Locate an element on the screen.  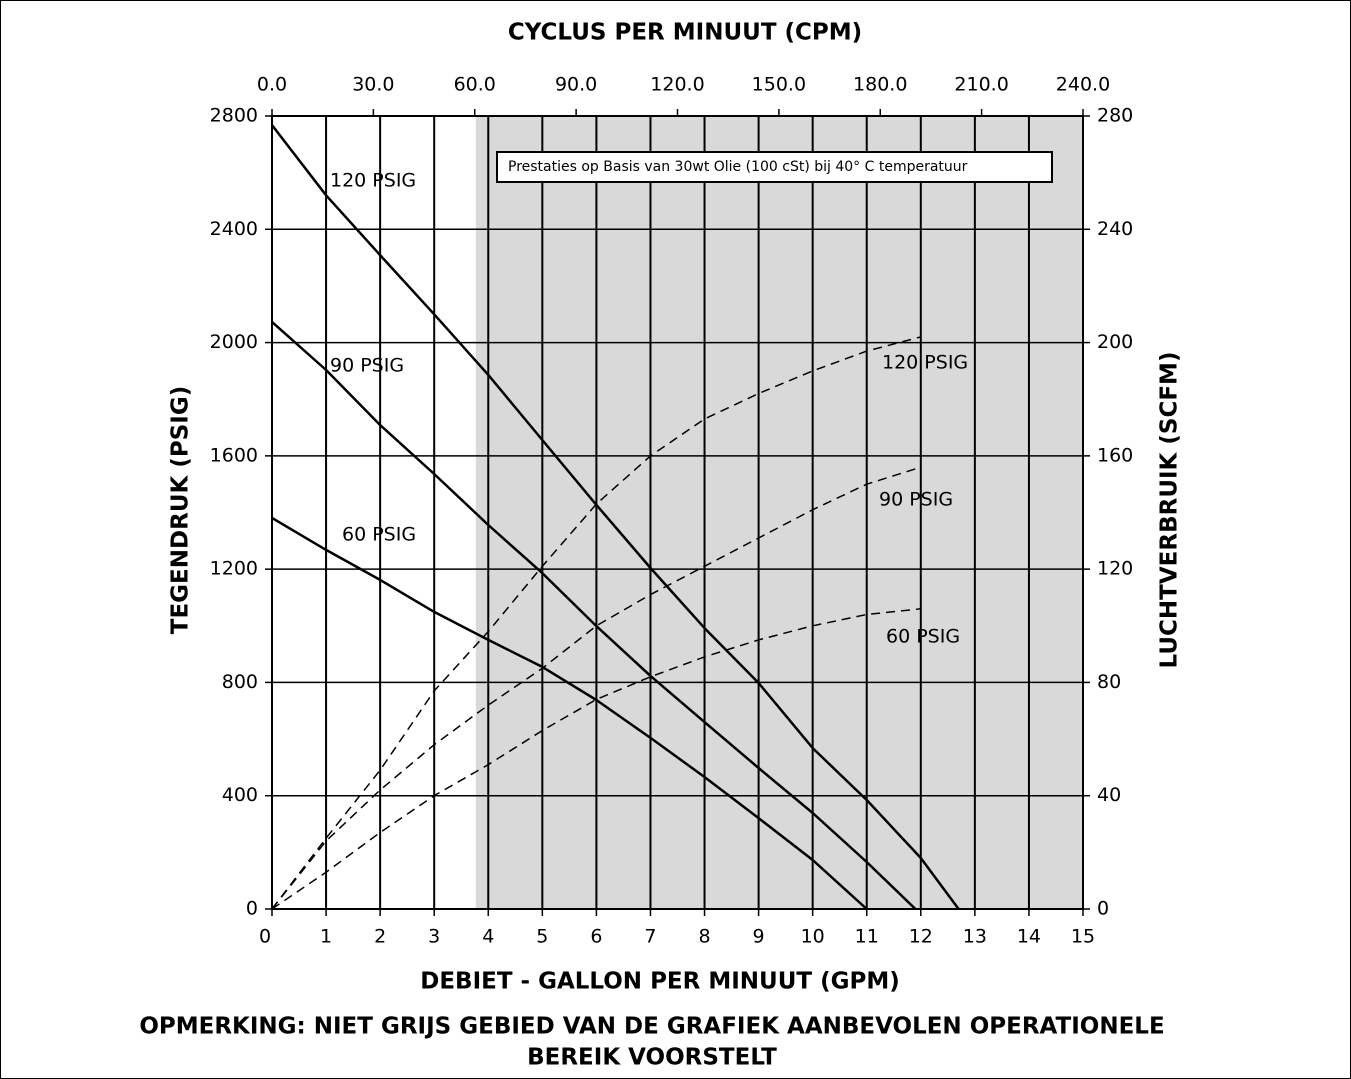
y-axis-label: TEGENDRUK (PSIG) is located at coordinates (181, 510).